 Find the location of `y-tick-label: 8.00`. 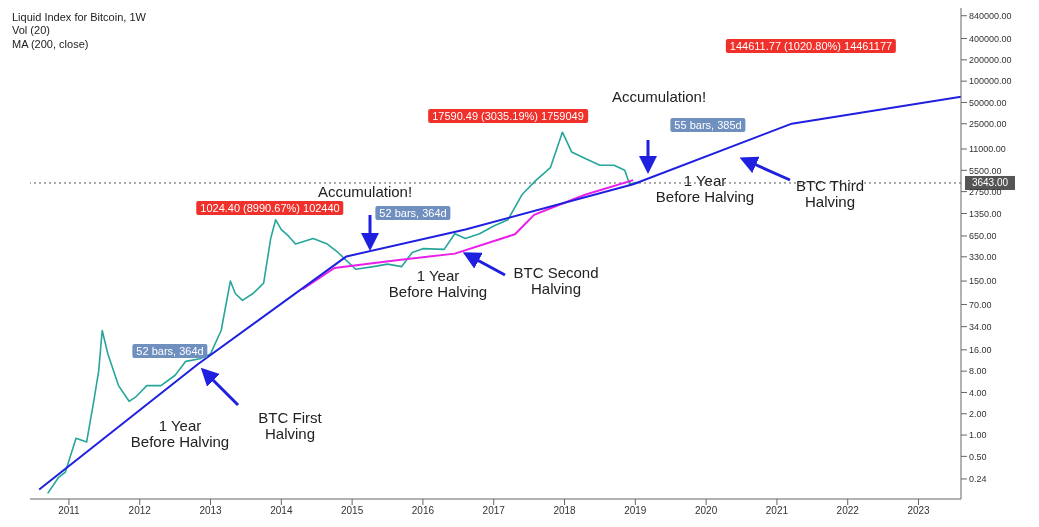

y-tick-label: 8.00 is located at coordinates (978, 371).